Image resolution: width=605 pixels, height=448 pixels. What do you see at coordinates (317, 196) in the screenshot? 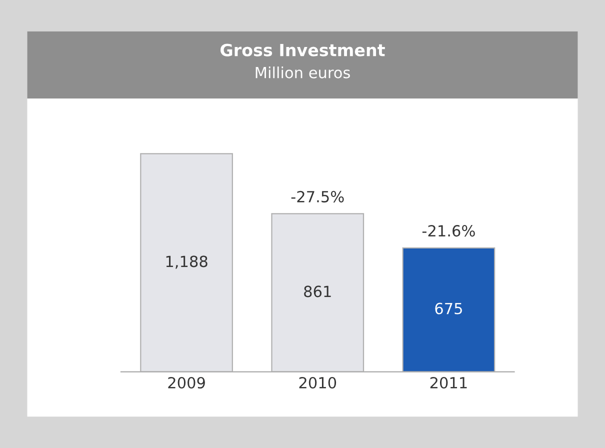
I see `annotation: -27.5%` at bounding box center [317, 196].